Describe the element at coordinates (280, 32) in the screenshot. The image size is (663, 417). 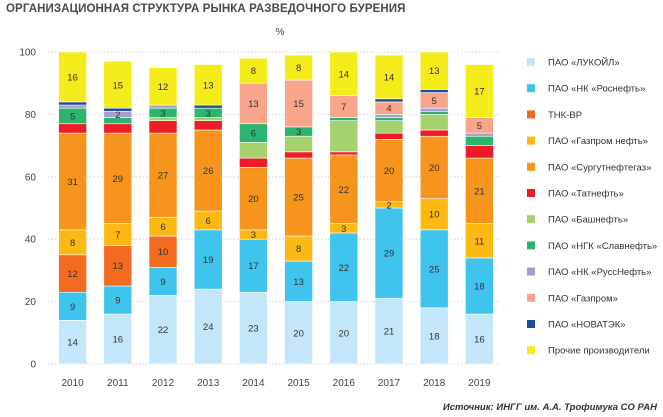
I see `y-axis-unit: %` at that location.